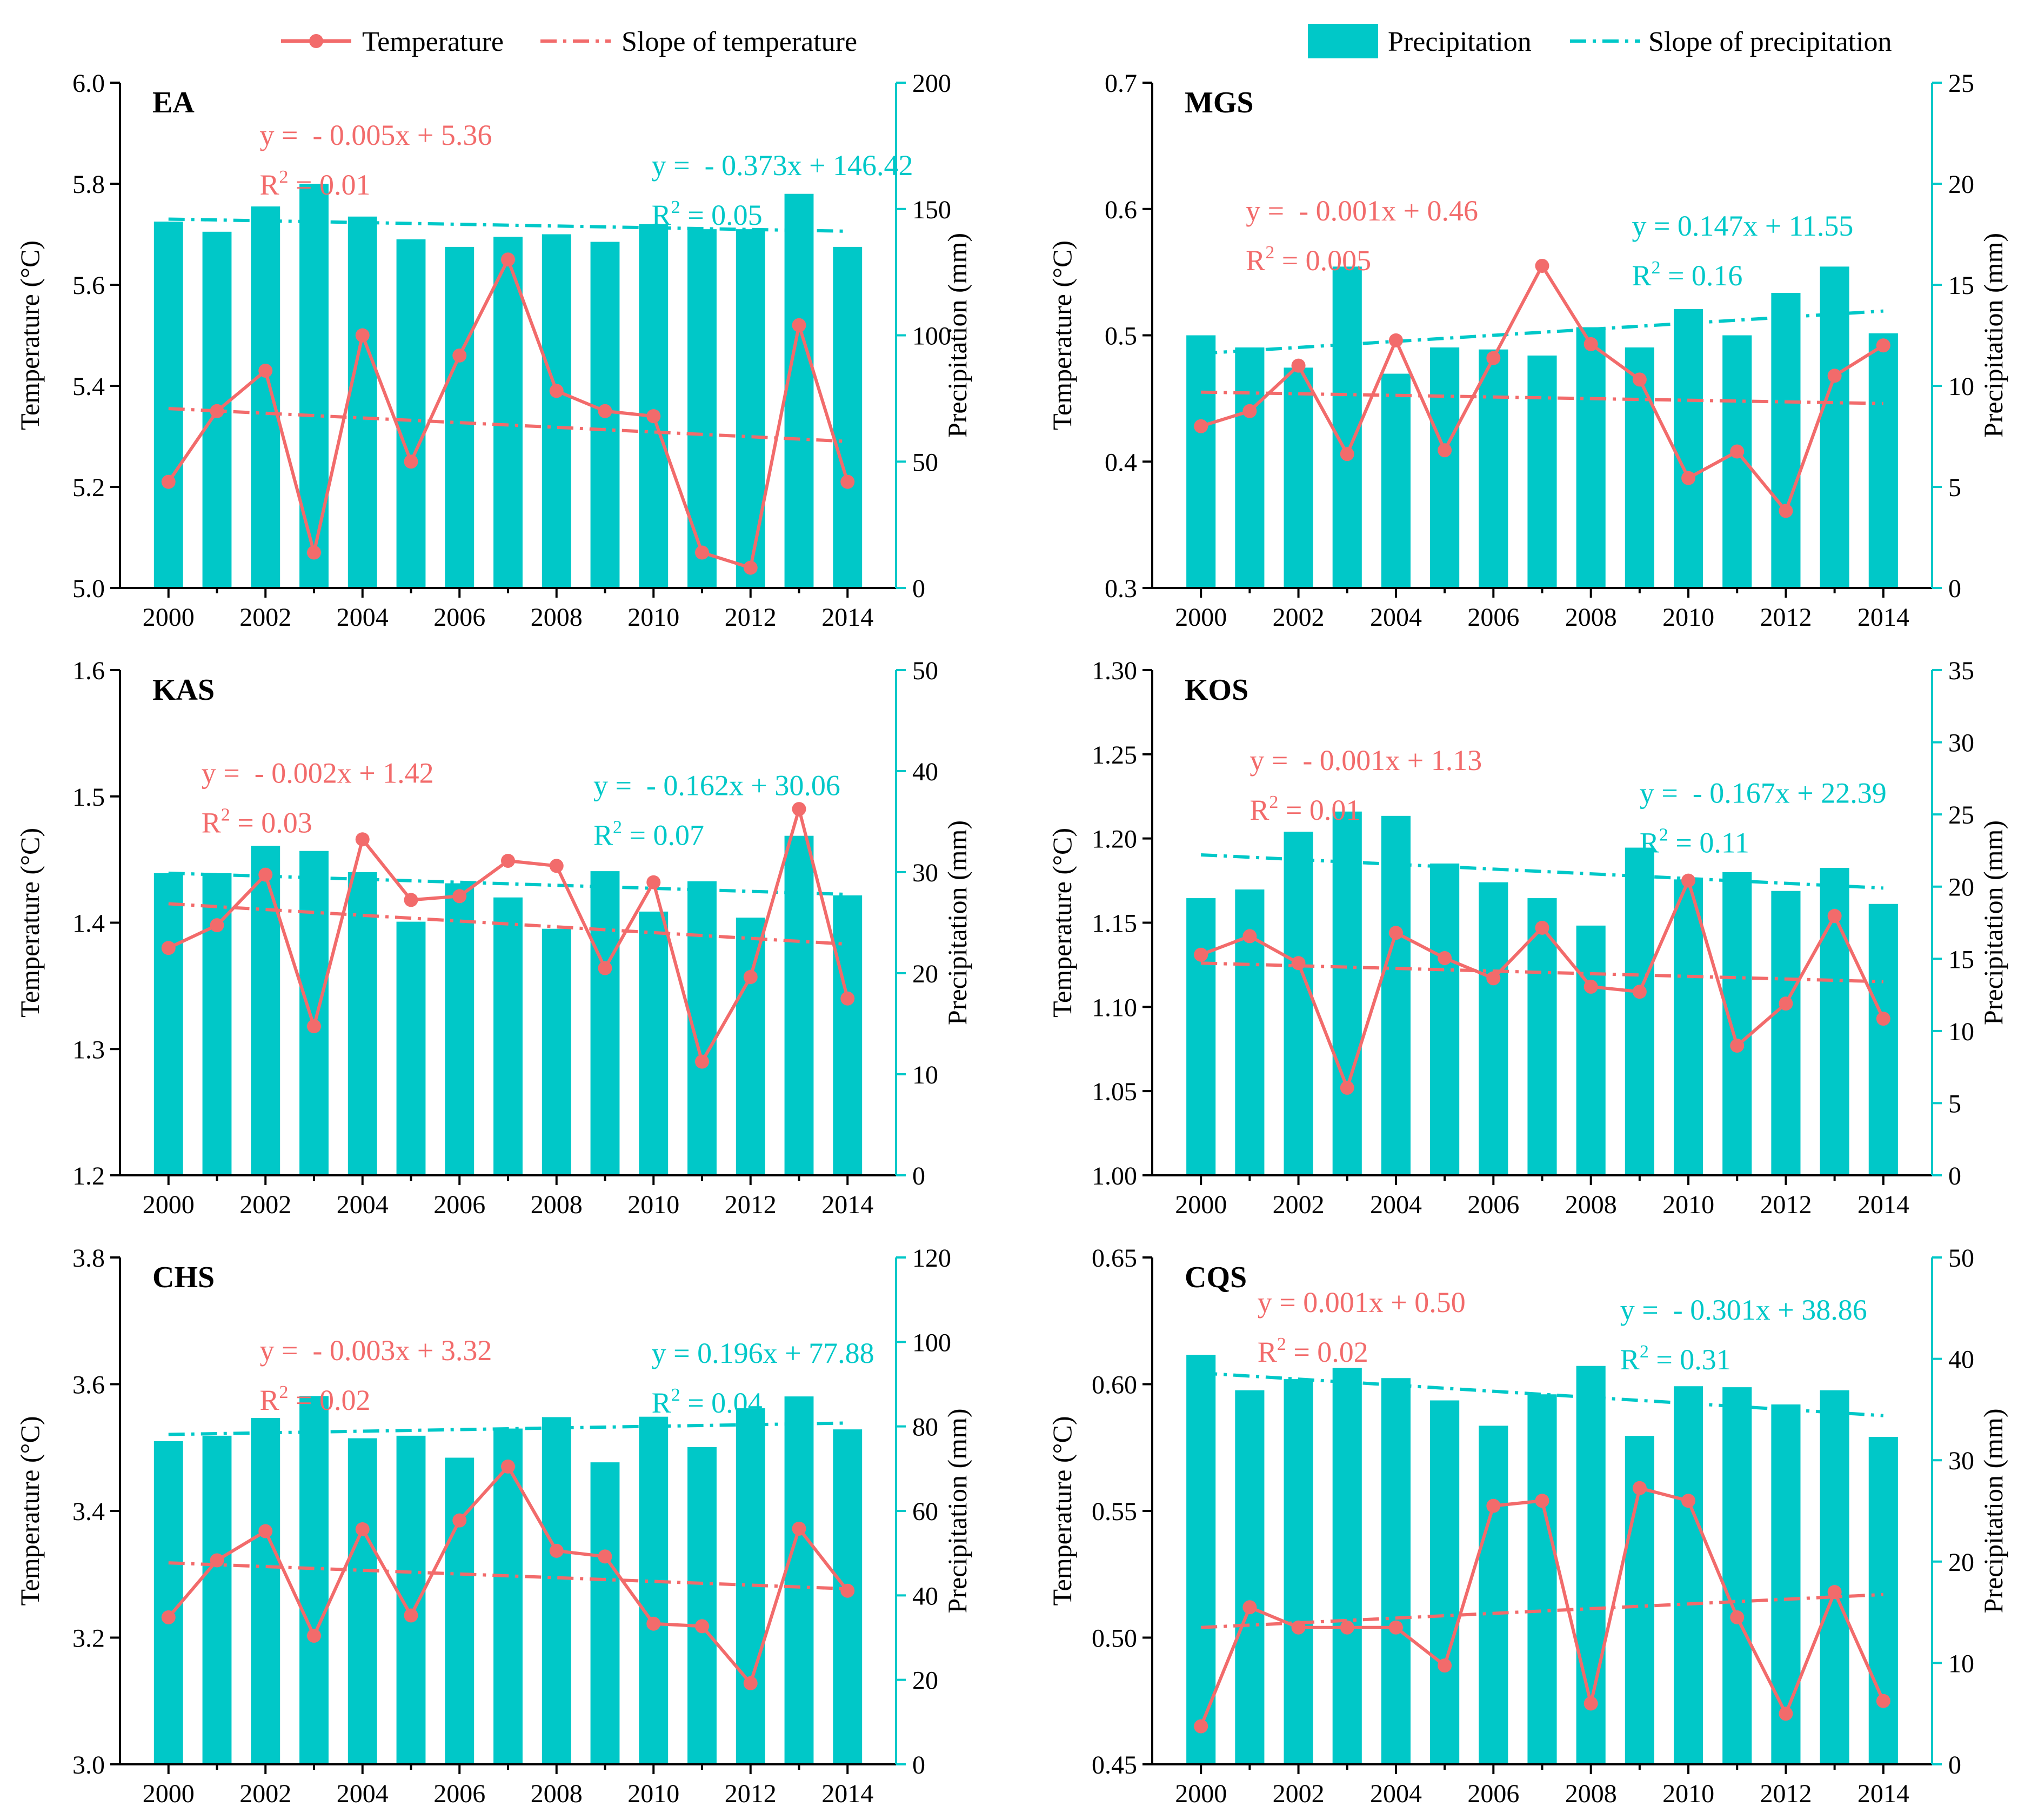 The height and width of the screenshot is (1820, 2038). What do you see at coordinates (1216, 690) in the screenshot?
I see `panel-label: KOS` at bounding box center [1216, 690].